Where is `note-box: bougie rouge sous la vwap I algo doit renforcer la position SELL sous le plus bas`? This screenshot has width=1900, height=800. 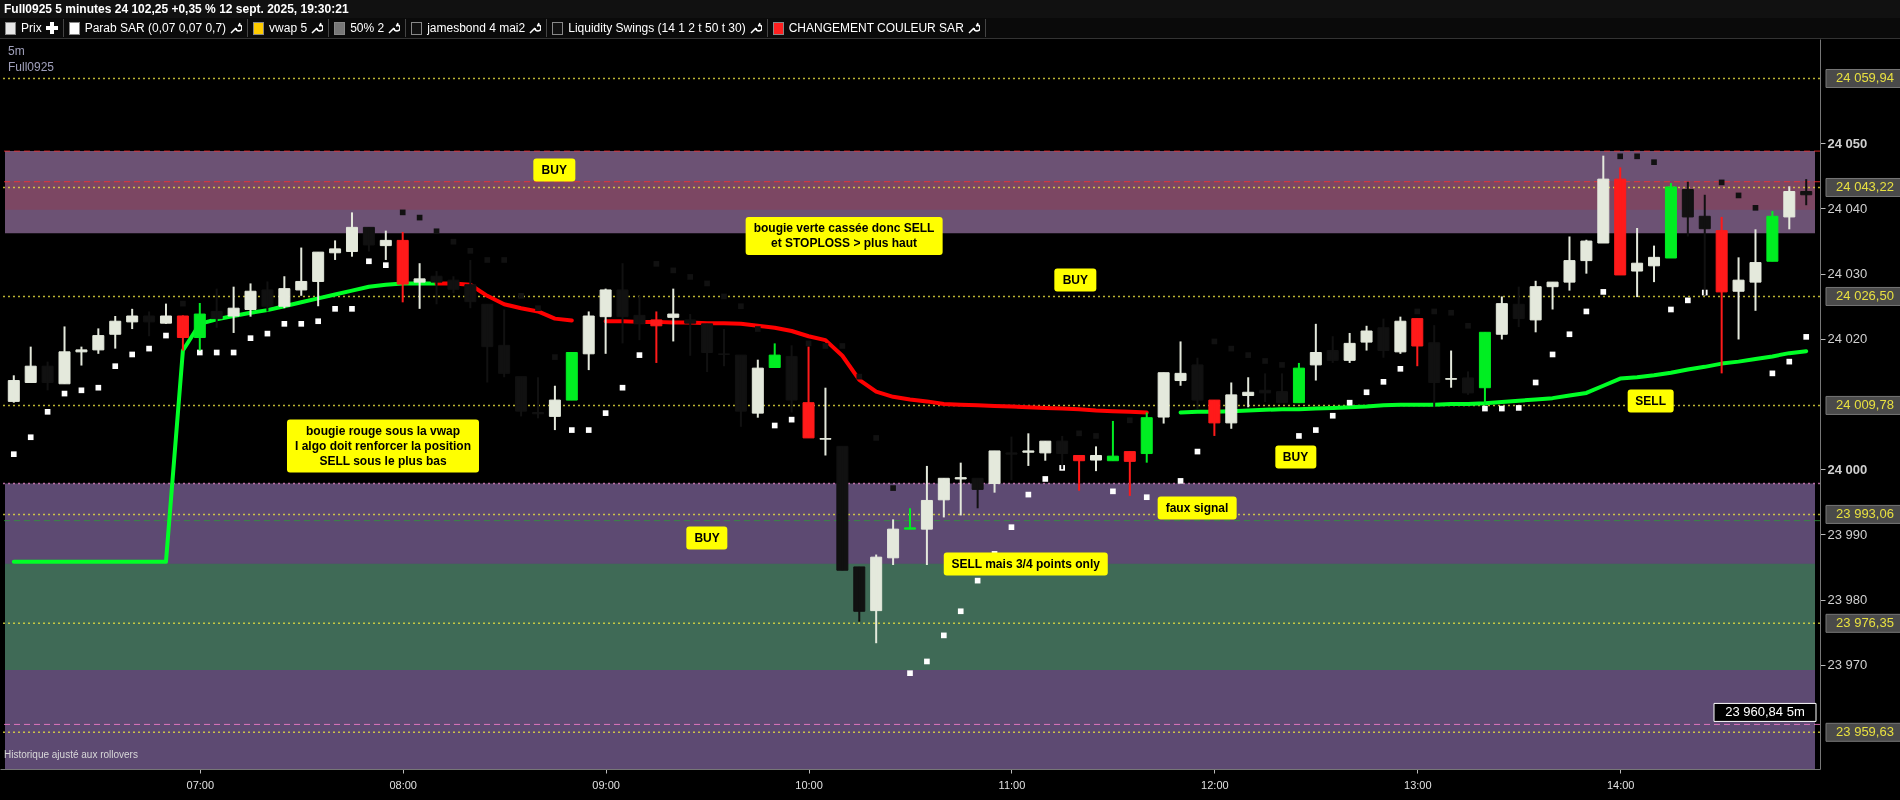
note-box: bougie rouge sous la vwap I algo doit renforcer la position SELL sous le plus bas is located at coordinates (383, 446).